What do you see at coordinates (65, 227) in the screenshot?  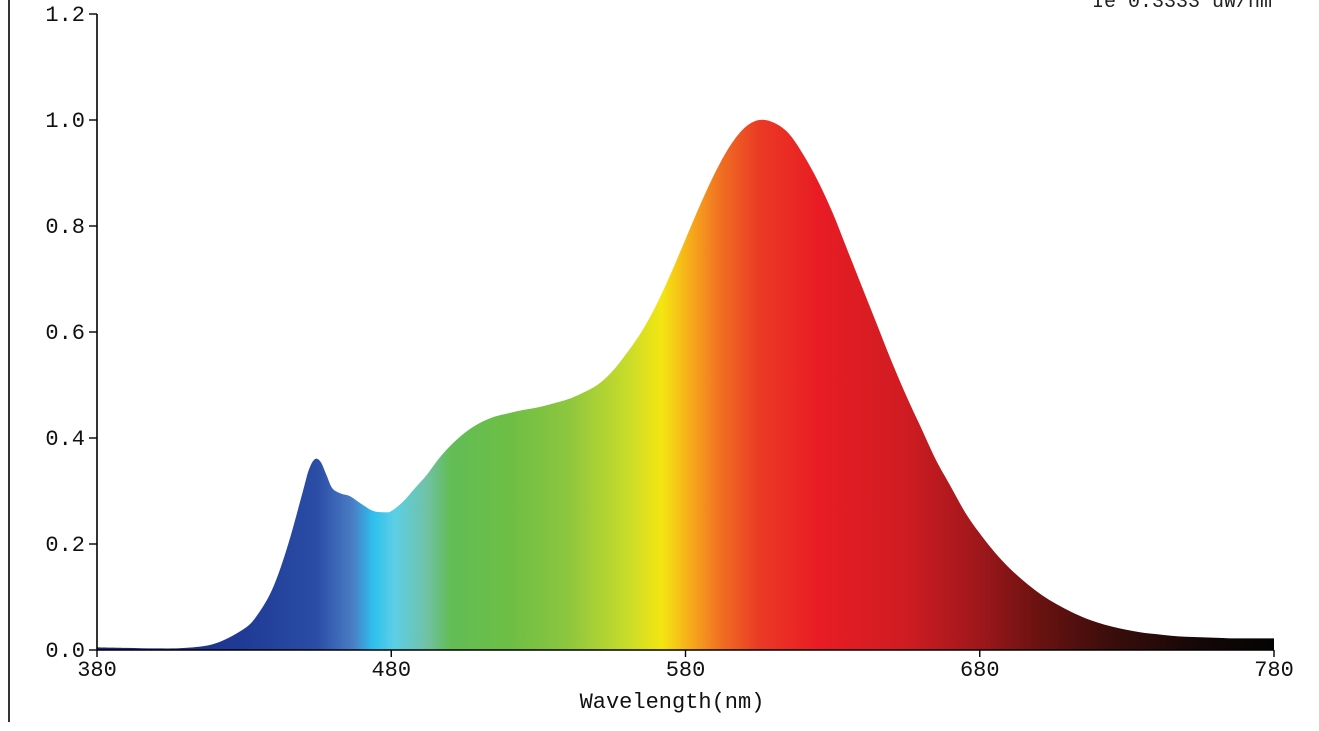 I see `y-tick-label: 0.8` at bounding box center [65, 227].